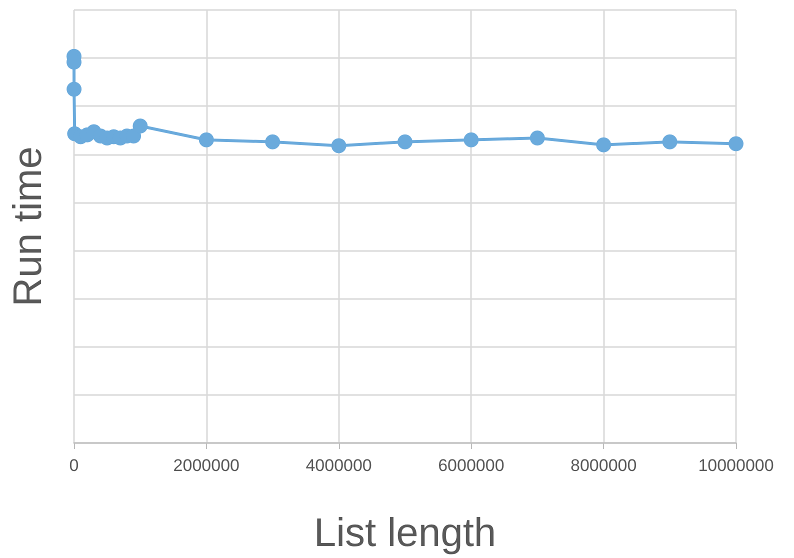  What do you see at coordinates (471, 465) in the screenshot?
I see `x-tick-label: 6000000` at bounding box center [471, 465].